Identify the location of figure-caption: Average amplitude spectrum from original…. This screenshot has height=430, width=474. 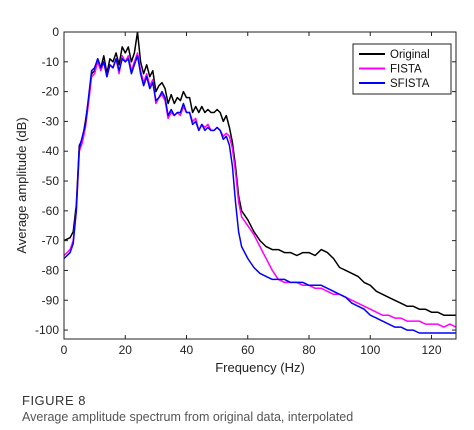
(188, 417).